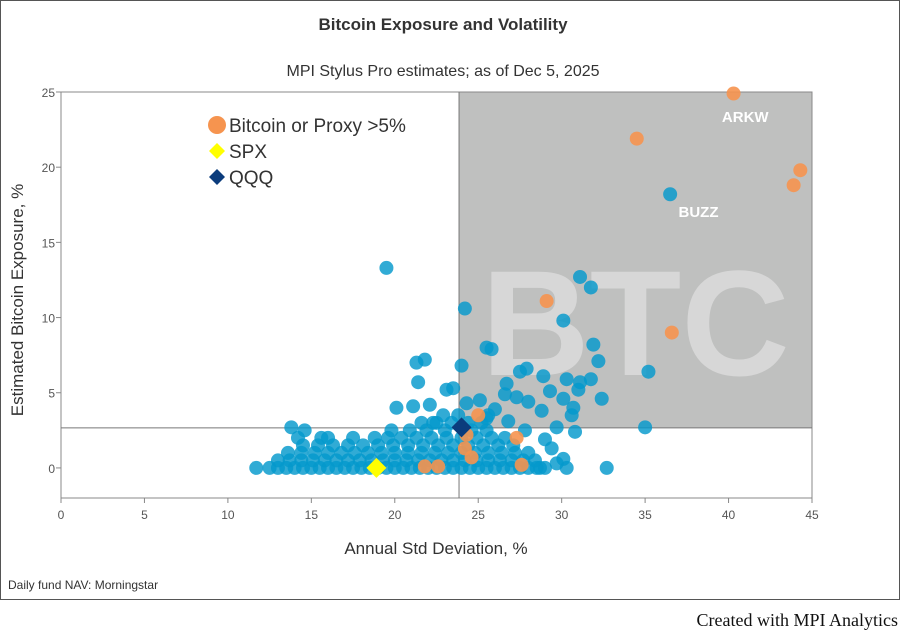 This screenshot has height=636, width=900. What do you see at coordinates (435, 548) in the screenshot?
I see `x-axis-label: Annual Std Deviation, %` at bounding box center [435, 548].